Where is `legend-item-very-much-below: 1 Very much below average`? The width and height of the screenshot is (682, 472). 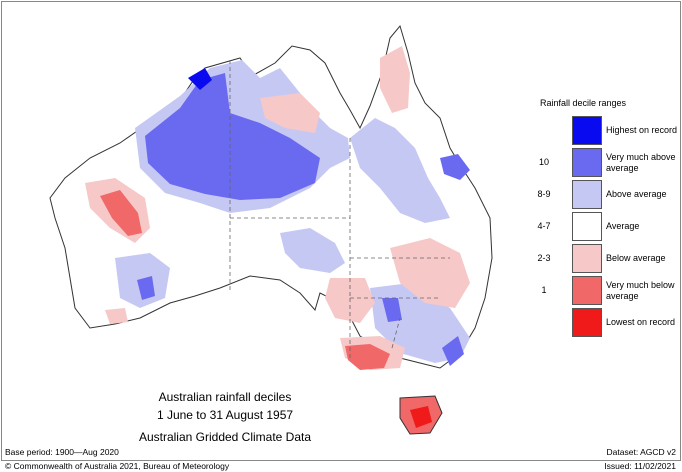
legend-item-very-much-below: 1 Very much below average is located at coordinates (604, 291).